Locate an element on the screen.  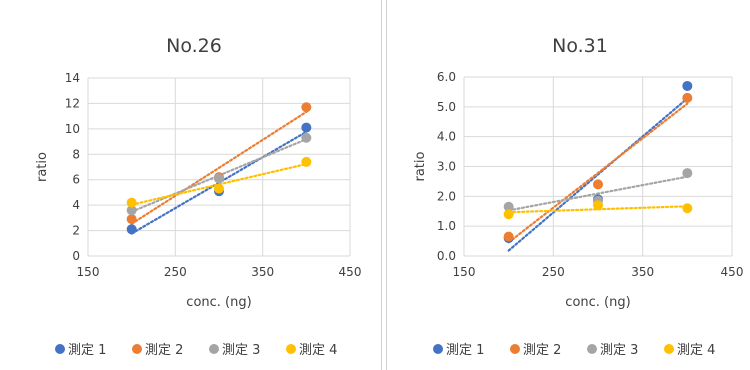
chart-title: No.26 is located at coordinates (194, 46).